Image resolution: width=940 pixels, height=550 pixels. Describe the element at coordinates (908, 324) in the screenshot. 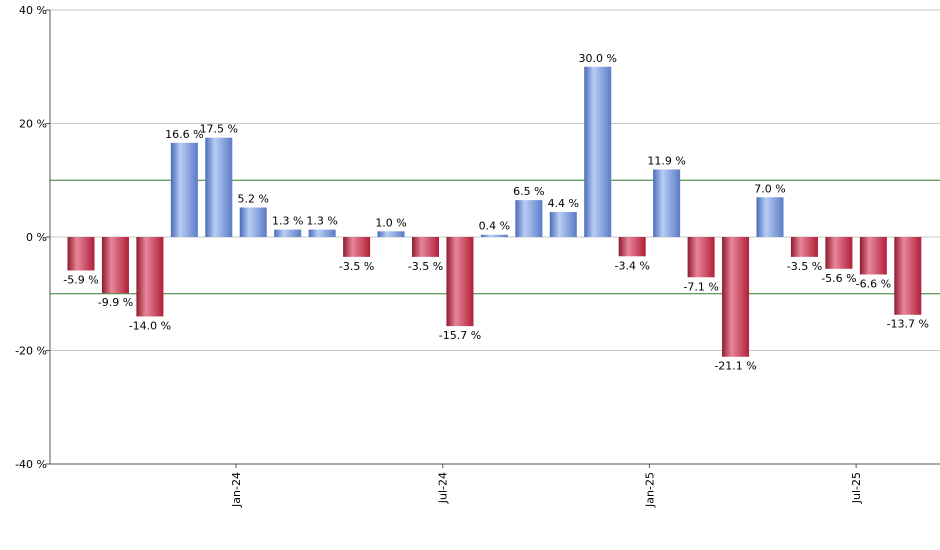

I see `value-label: -13.7 %` at that location.